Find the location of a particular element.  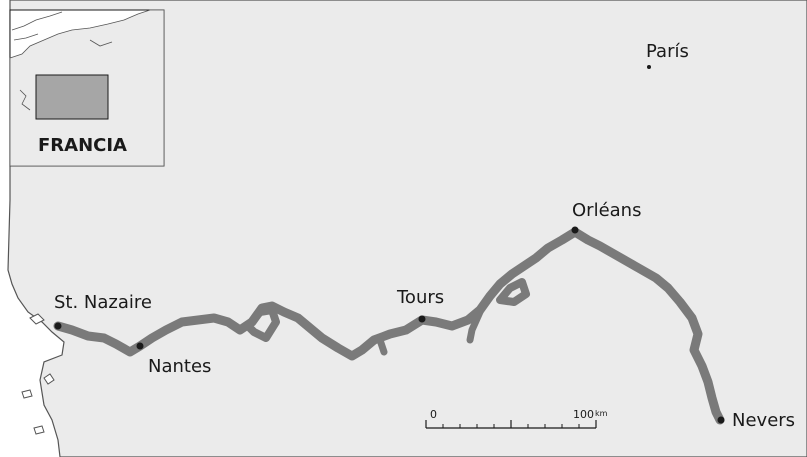

city-label: Nantes is located at coordinates (179, 366).